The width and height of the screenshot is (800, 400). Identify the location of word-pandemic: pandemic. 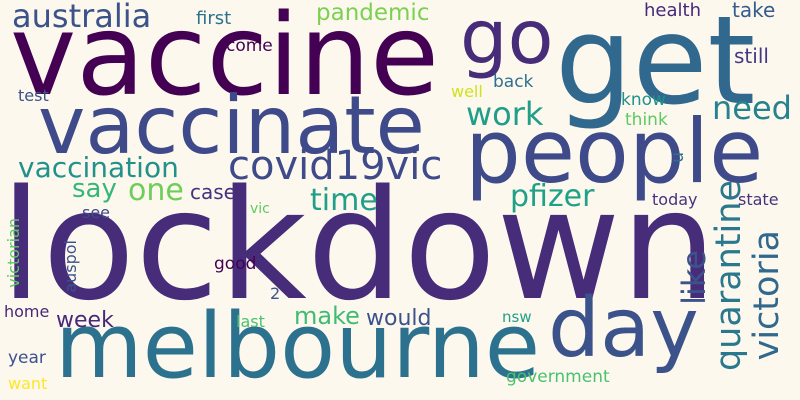
(373, 13).